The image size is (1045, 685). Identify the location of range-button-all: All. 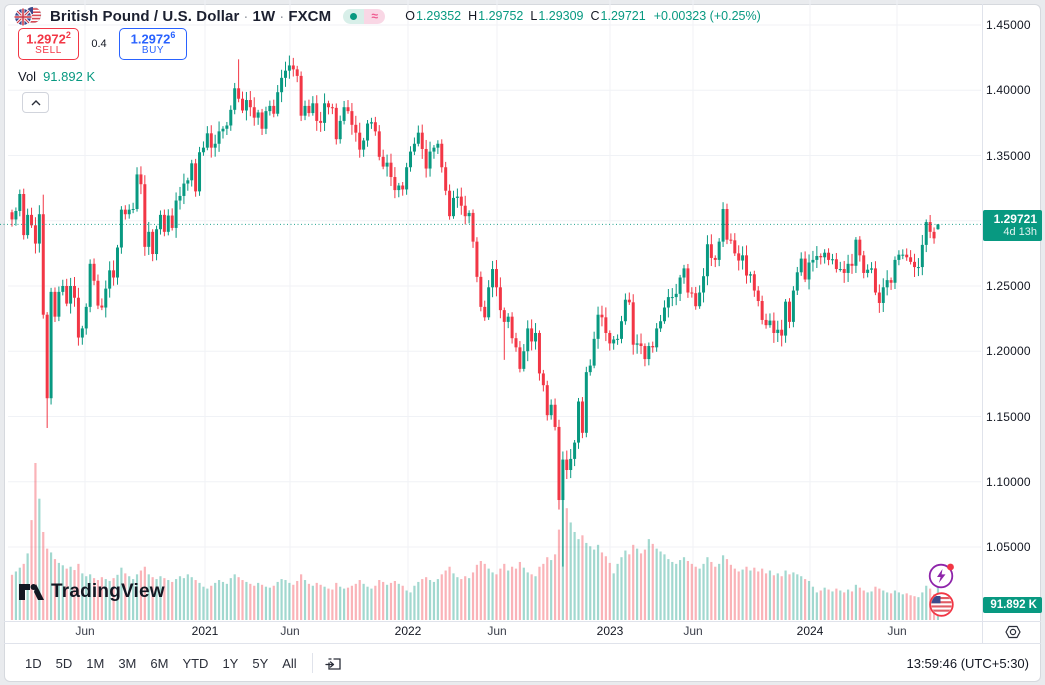
(289, 663).